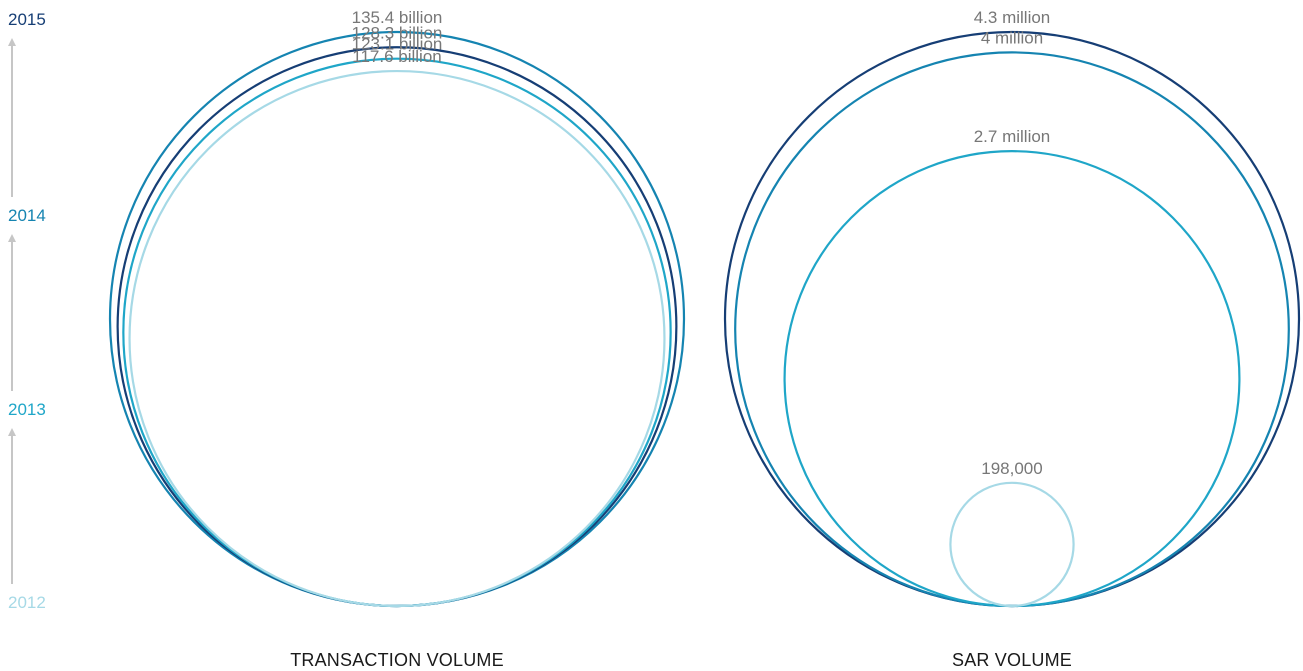 Image resolution: width=1303 pixels, height=671 pixels. Describe the element at coordinates (1011, 468) in the screenshot. I see `value-label-2012: 198,000` at that location.